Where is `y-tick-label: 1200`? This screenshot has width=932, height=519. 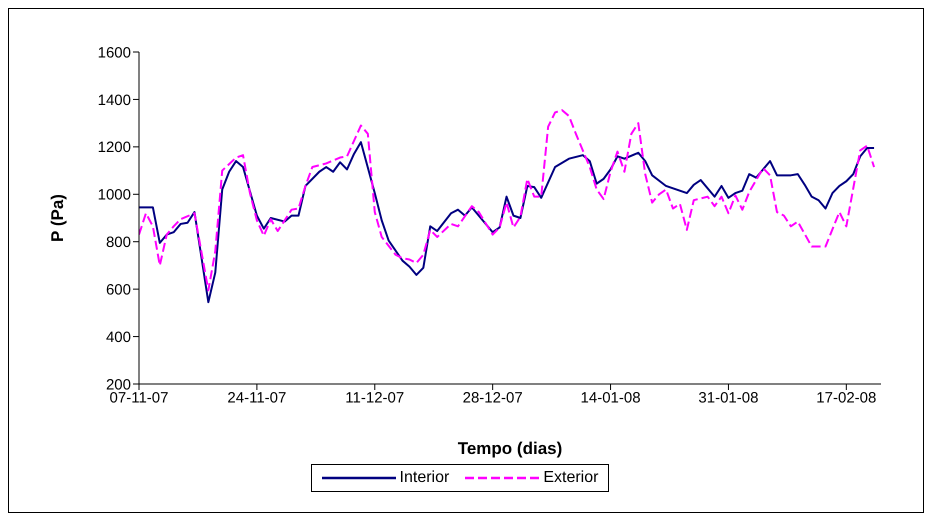 y-tick-label: 1200 is located at coordinates (114, 147).